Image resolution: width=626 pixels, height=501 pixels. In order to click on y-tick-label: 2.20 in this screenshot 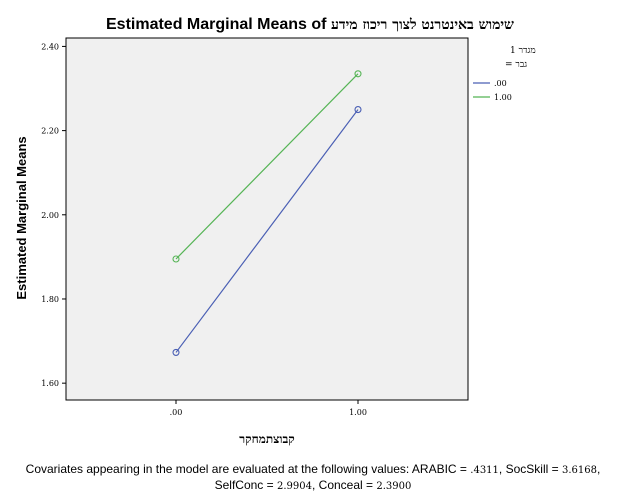, I will do `click(50, 131)`.